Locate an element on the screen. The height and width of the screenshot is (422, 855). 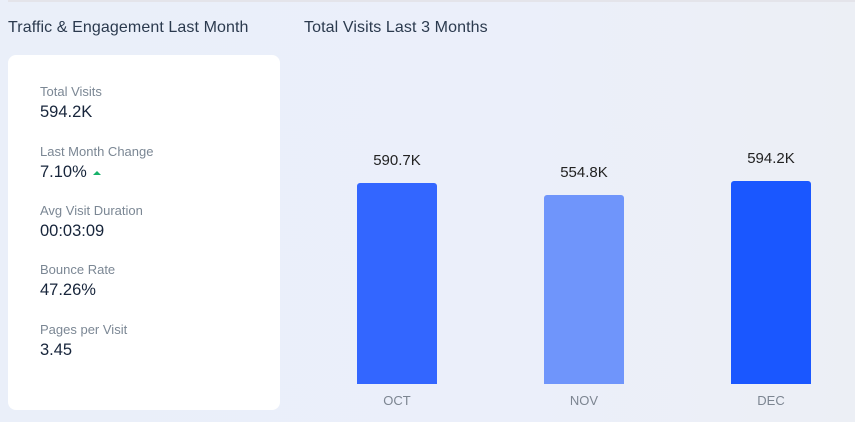
metric-value: 594.2K is located at coordinates (71, 112).